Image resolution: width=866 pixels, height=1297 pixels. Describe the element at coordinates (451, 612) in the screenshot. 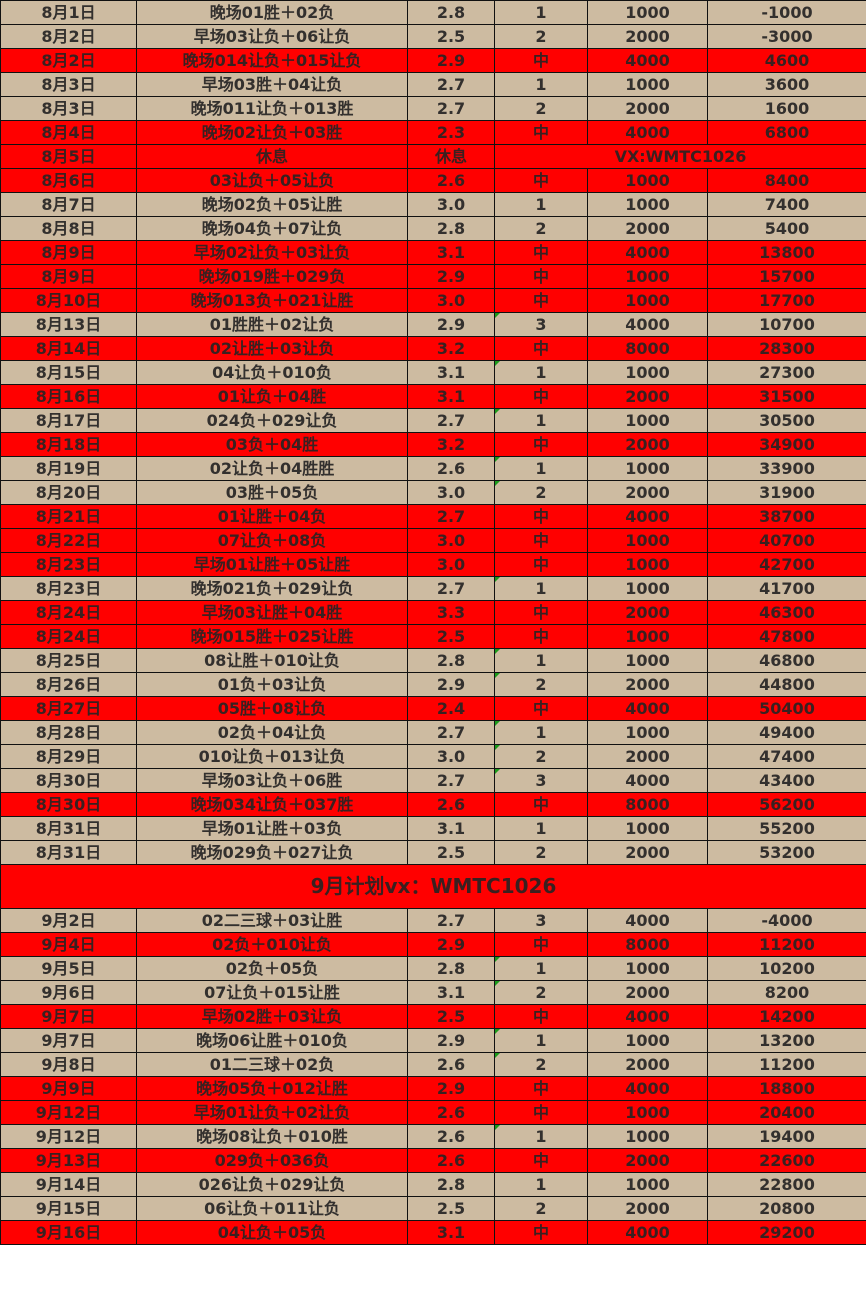

I see `odds-cell: 3.3` at that location.